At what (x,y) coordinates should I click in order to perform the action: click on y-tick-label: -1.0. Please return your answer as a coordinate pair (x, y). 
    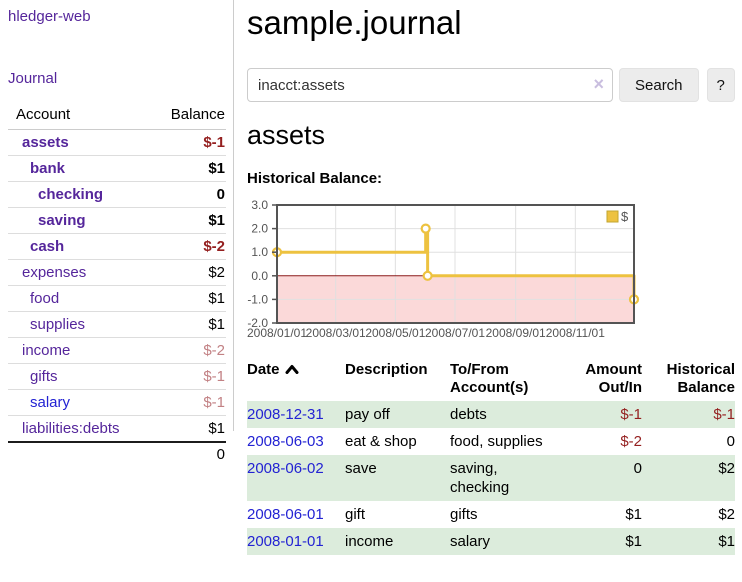
    Looking at the image, I should click on (257, 299).